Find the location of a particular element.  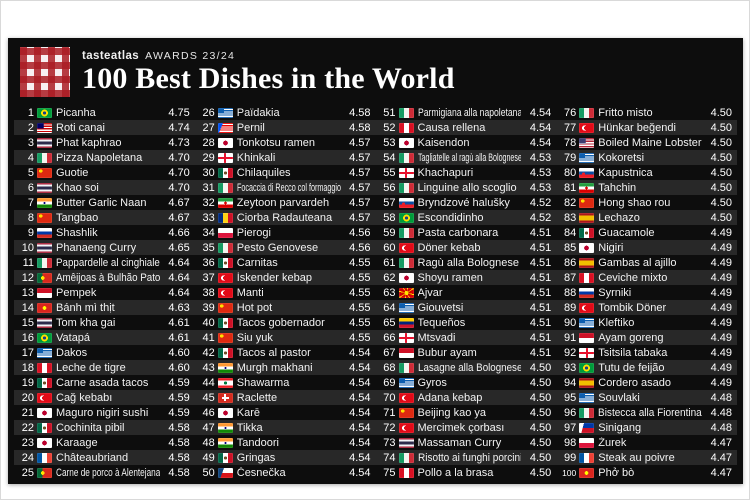

ge-flag-icon is located at coordinates (587, 352).